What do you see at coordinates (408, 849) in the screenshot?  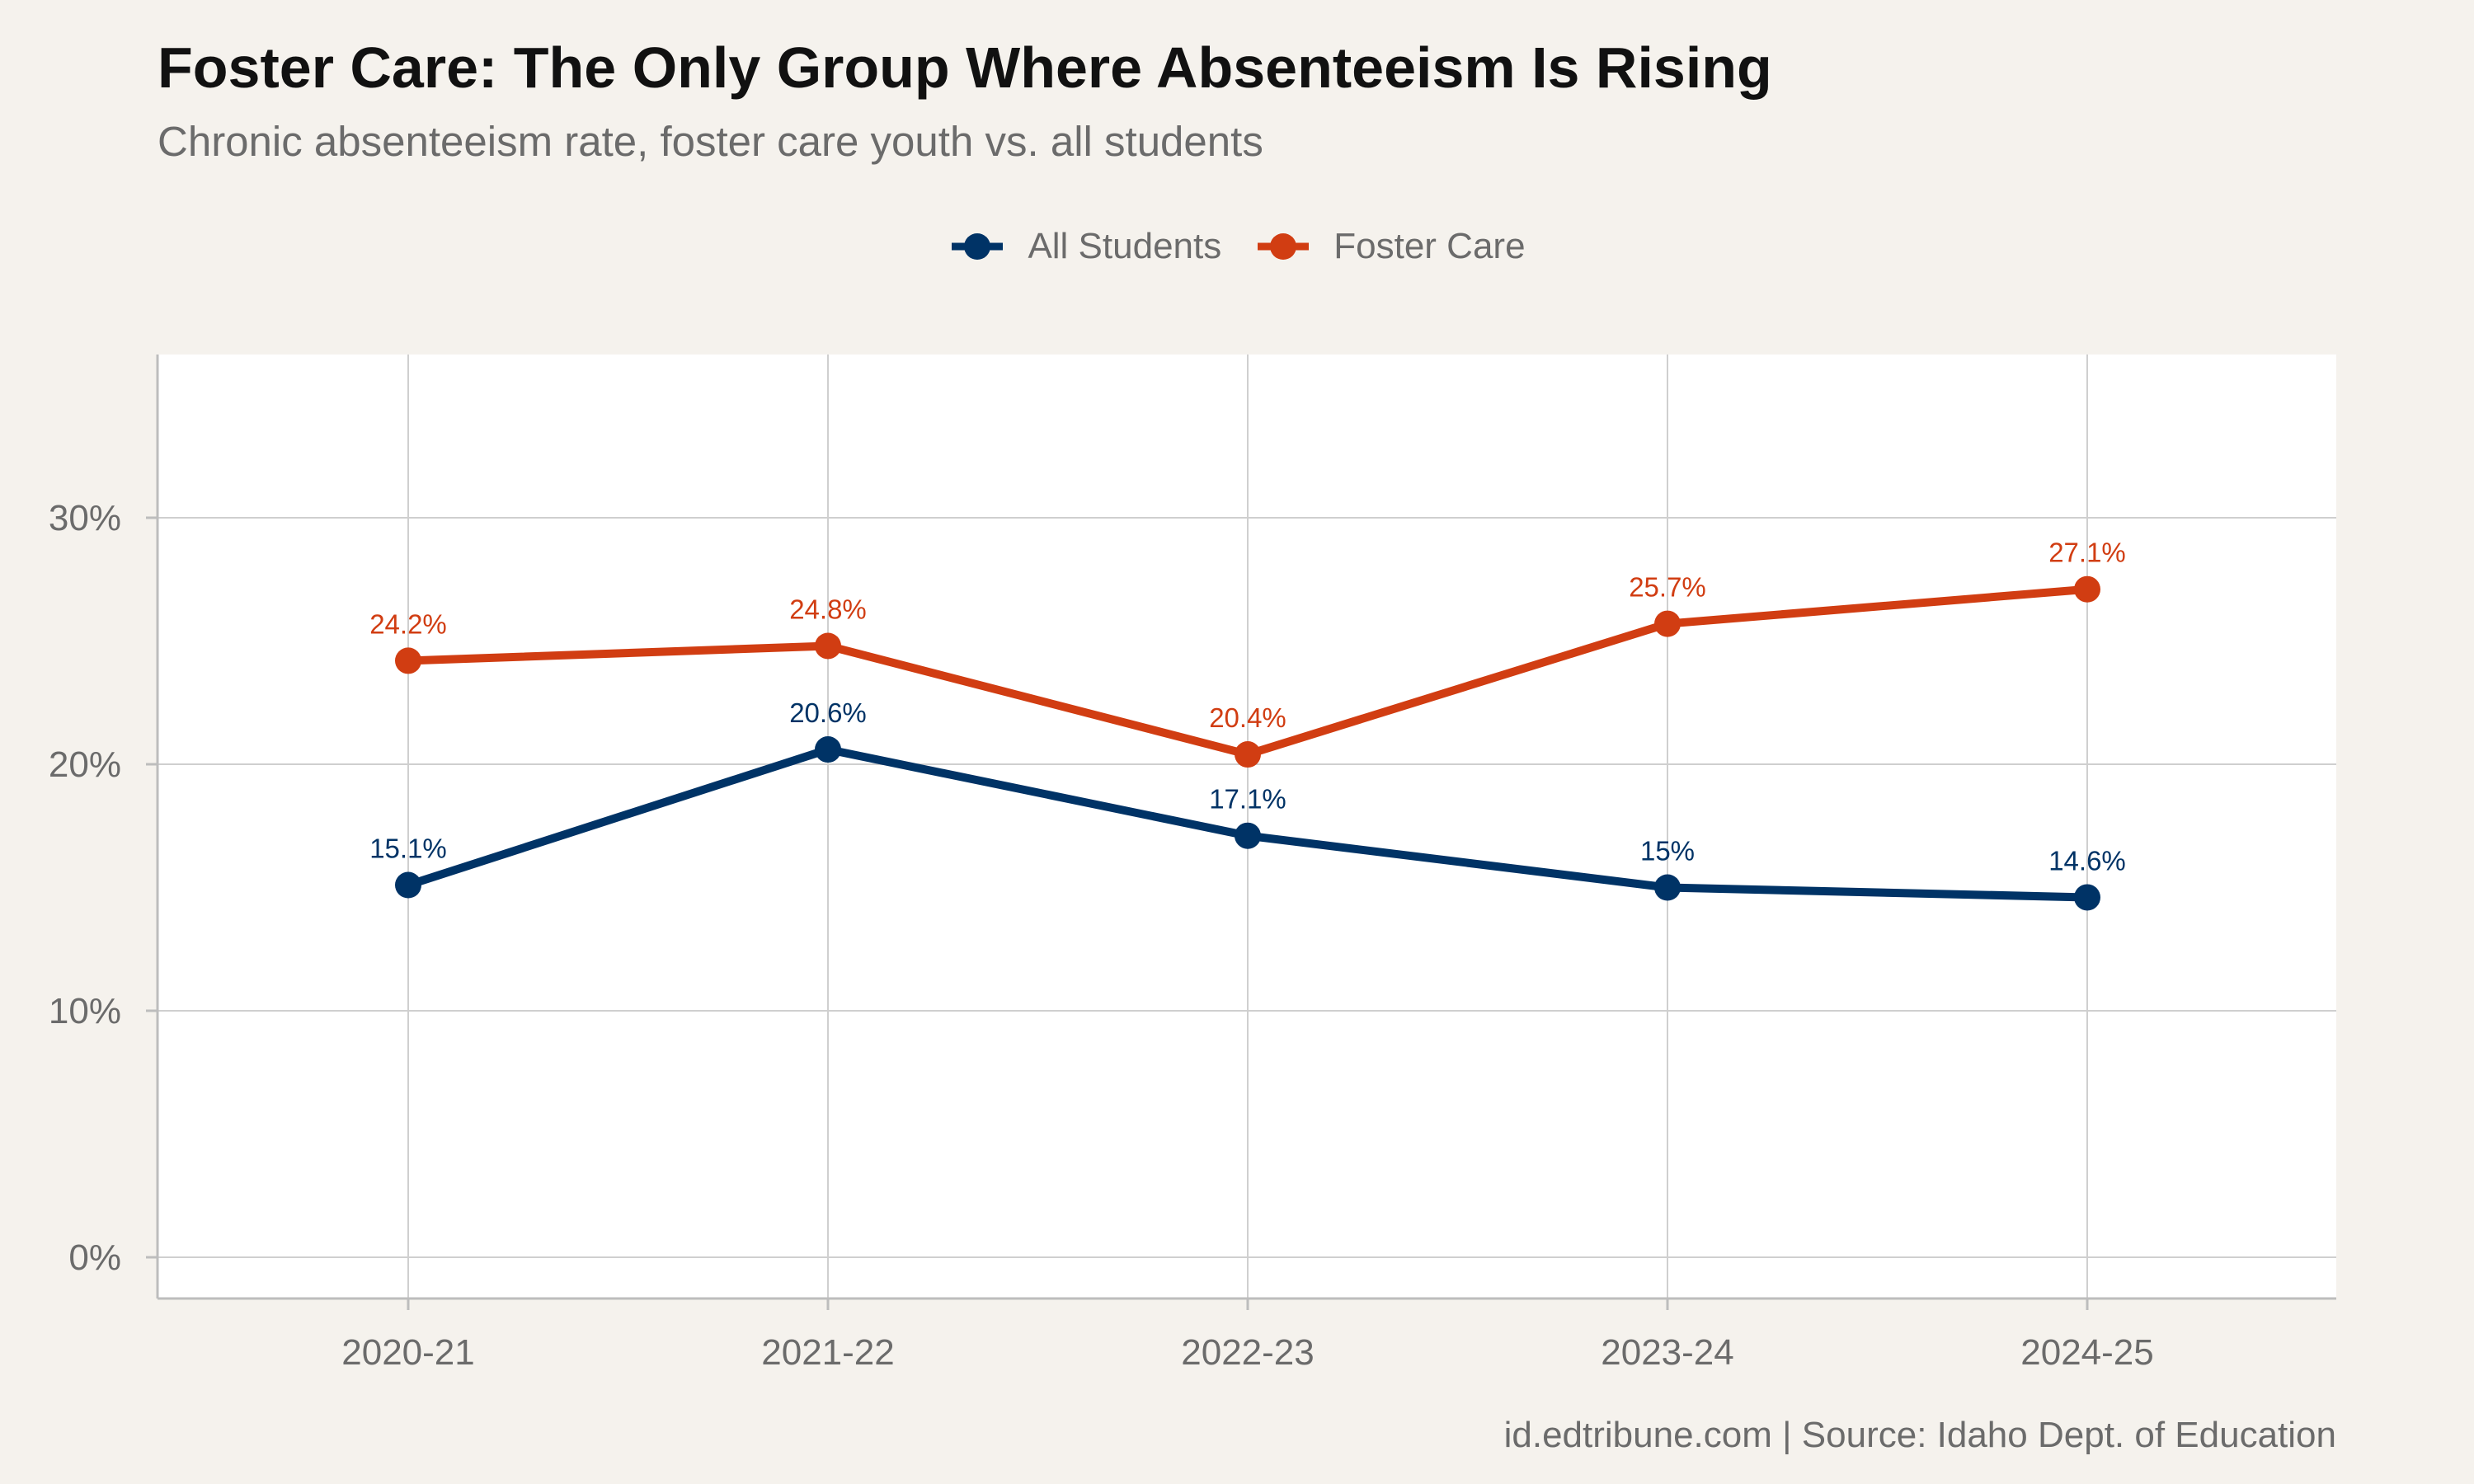 I see `data-label-all-students-2020-21: 15.1%` at bounding box center [408, 849].